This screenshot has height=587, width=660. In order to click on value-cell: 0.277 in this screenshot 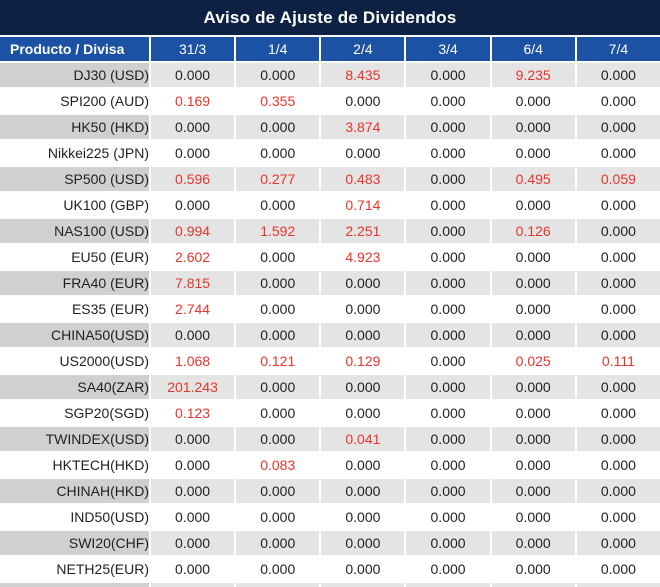, I will do `click(278, 179)`.